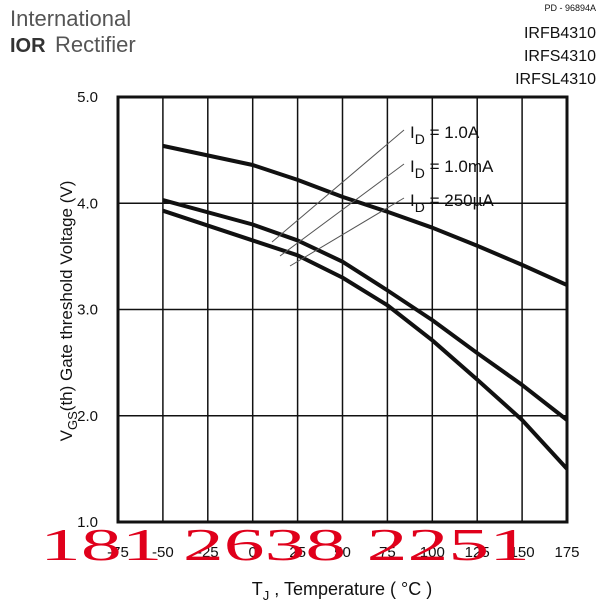  Describe the element at coordinates (285, 544) in the screenshot. I see `watermark: 181 2638 2251` at that location.